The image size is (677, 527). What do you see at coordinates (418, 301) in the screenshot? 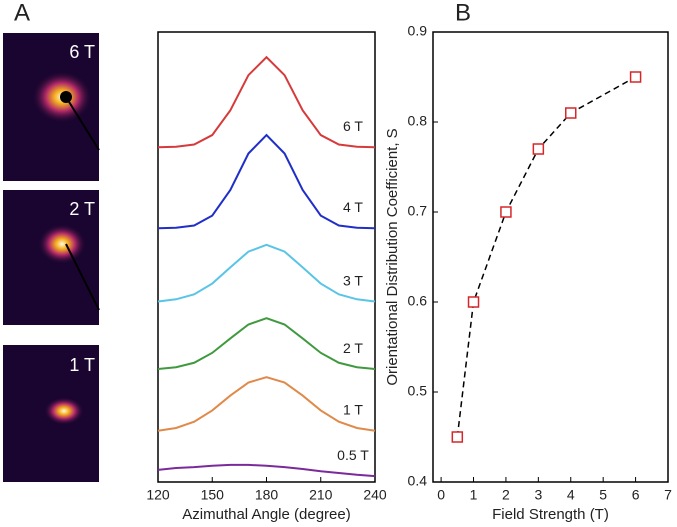
I see `y-tick-label: 0.6` at bounding box center [418, 301].